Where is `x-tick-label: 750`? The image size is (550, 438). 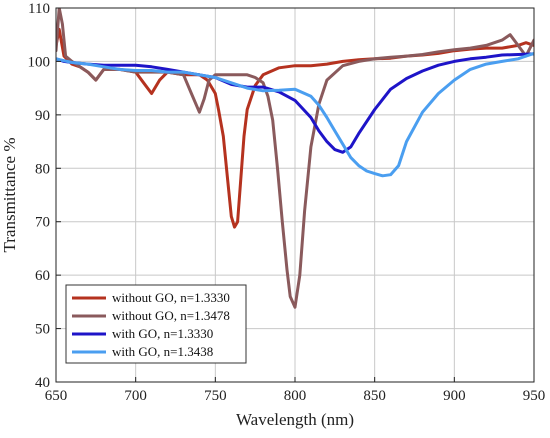 x-tick-label: 750 is located at coordinates (215, 396).